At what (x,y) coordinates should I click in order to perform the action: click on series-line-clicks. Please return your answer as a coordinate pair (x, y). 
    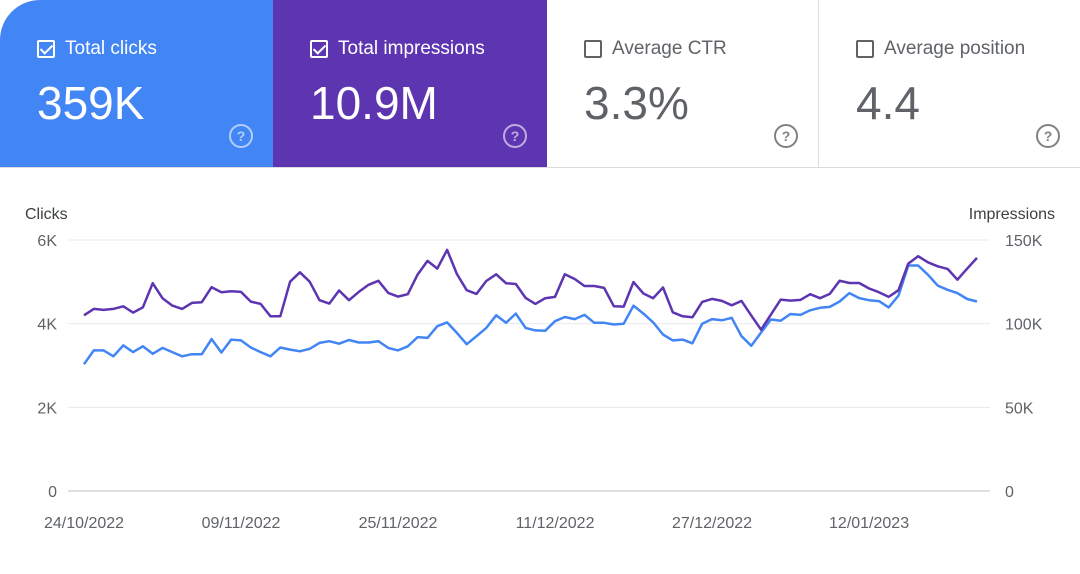
    Looking at the image, I should click on (530, 314).